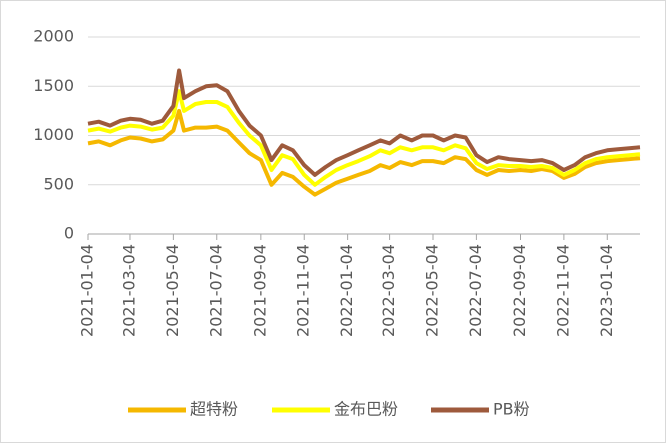 This screenshot has height=444, width=667. Describe the element at coordinates (128, 290) in the screenshot. I see `x-tick-label: 2021-03-04` at that location.